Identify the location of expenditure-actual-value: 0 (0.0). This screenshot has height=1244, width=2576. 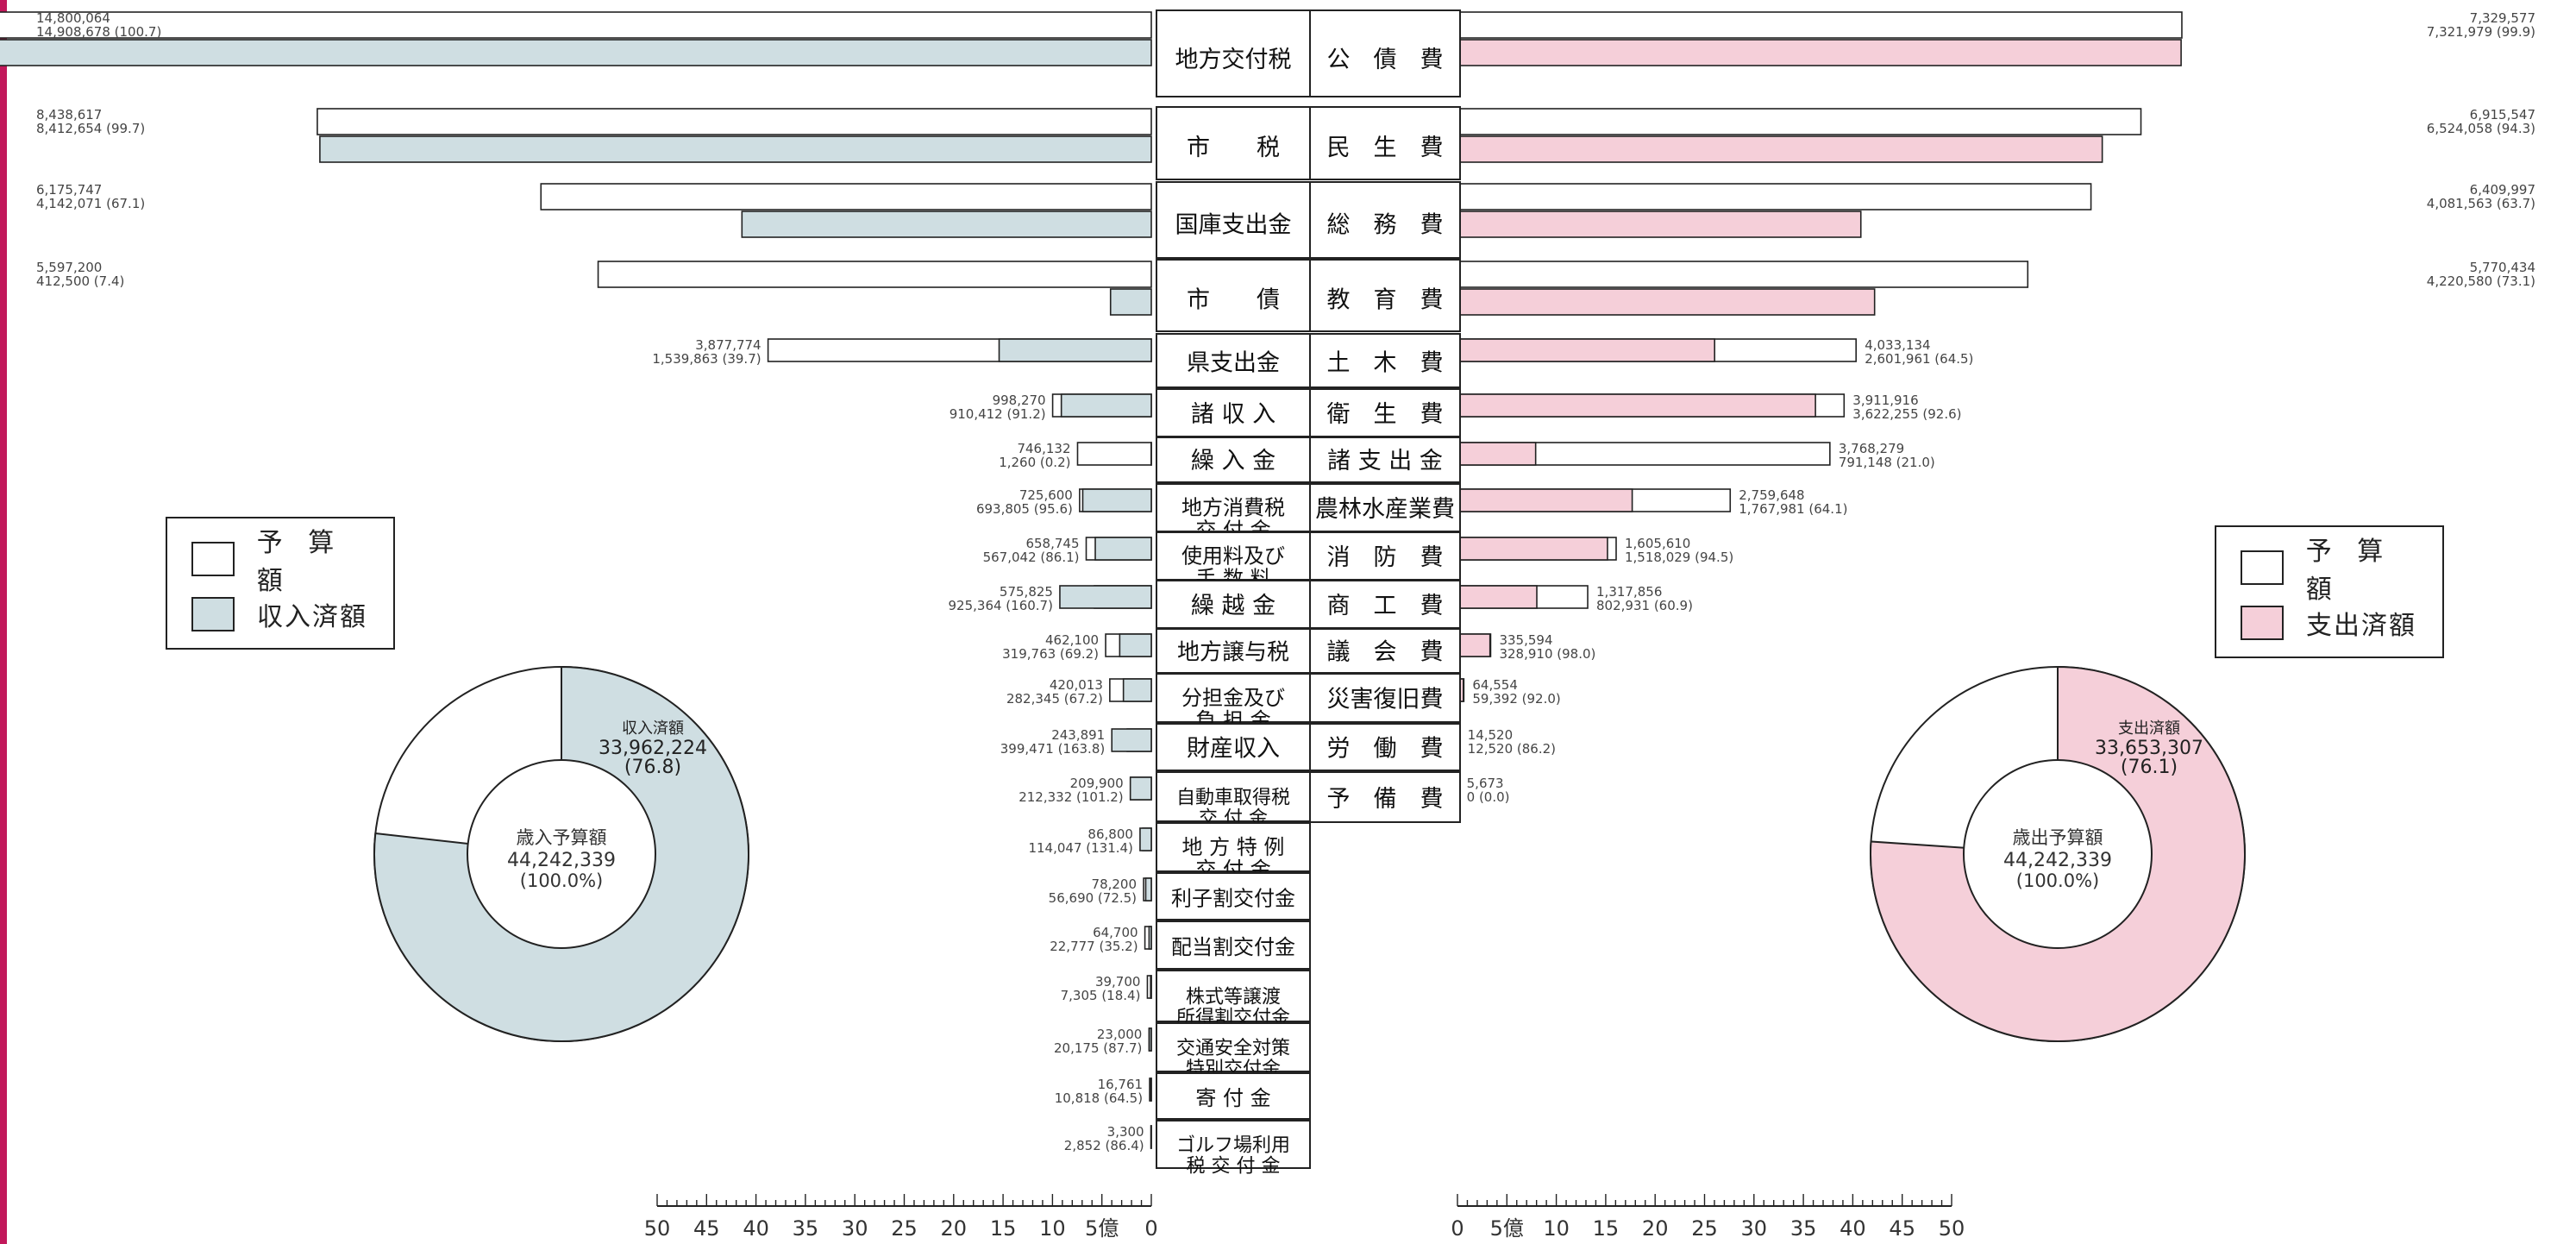
(1488, 797).